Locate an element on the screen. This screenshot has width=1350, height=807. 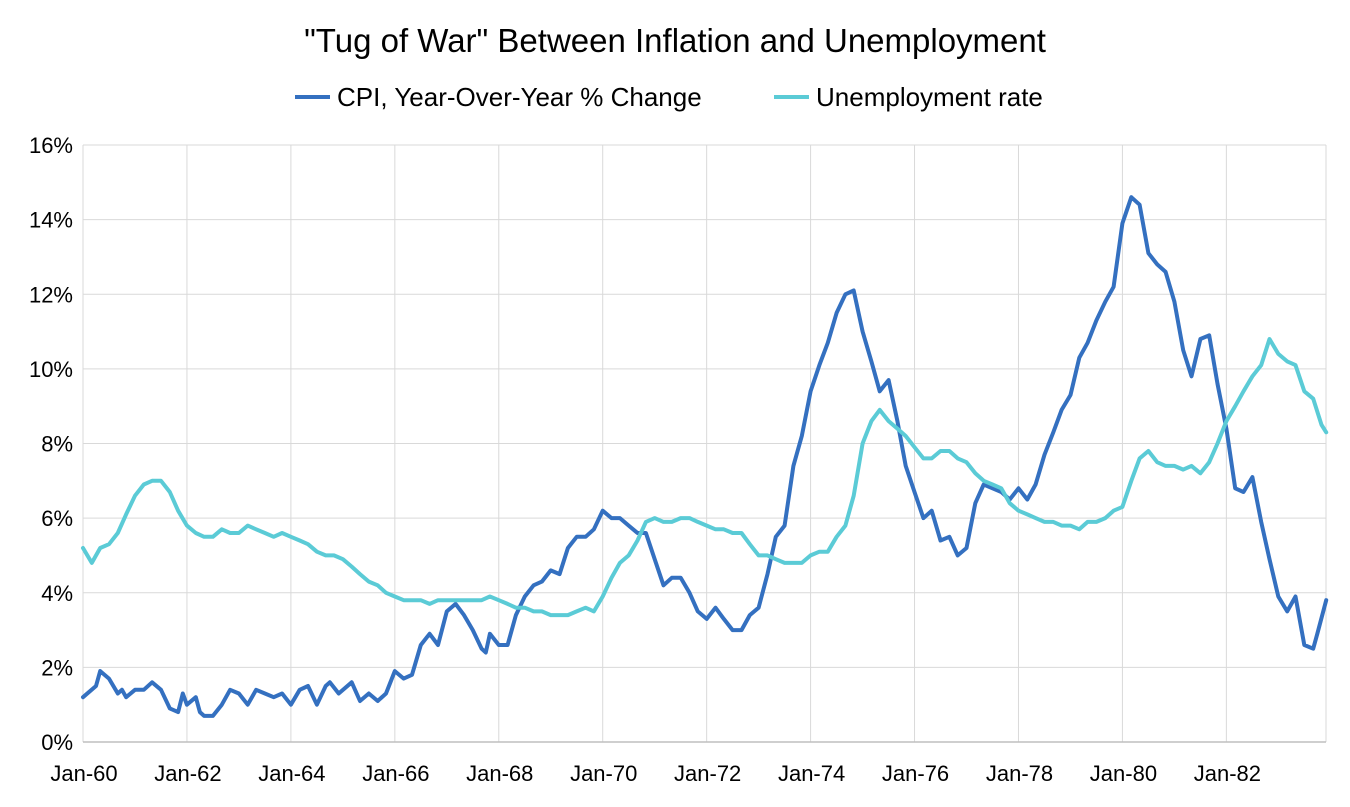
y-axis-ticks: 0% 2% 4% 6% 8% 10% 12% 14% 16% is located at coordinates (51, 444).